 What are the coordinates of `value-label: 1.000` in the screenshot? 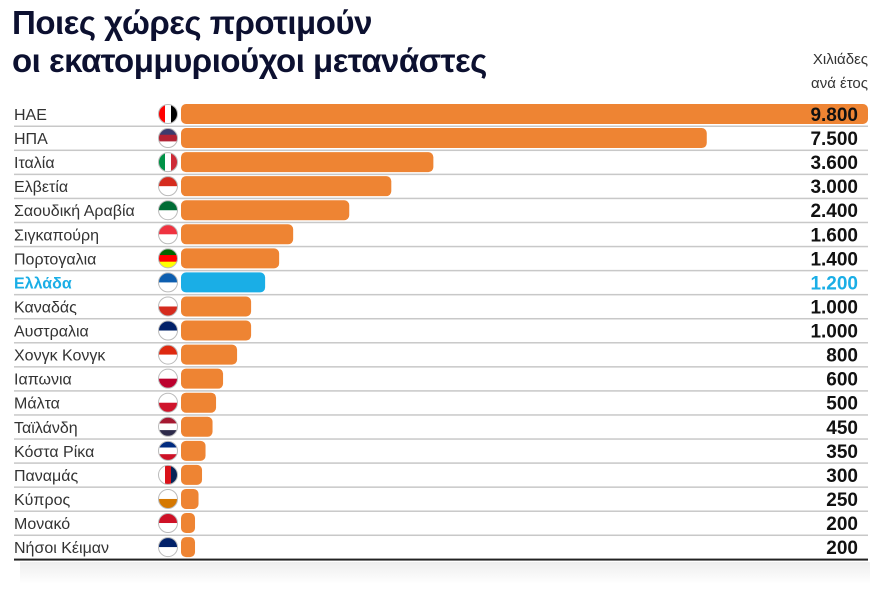 It's located at (834, 307).